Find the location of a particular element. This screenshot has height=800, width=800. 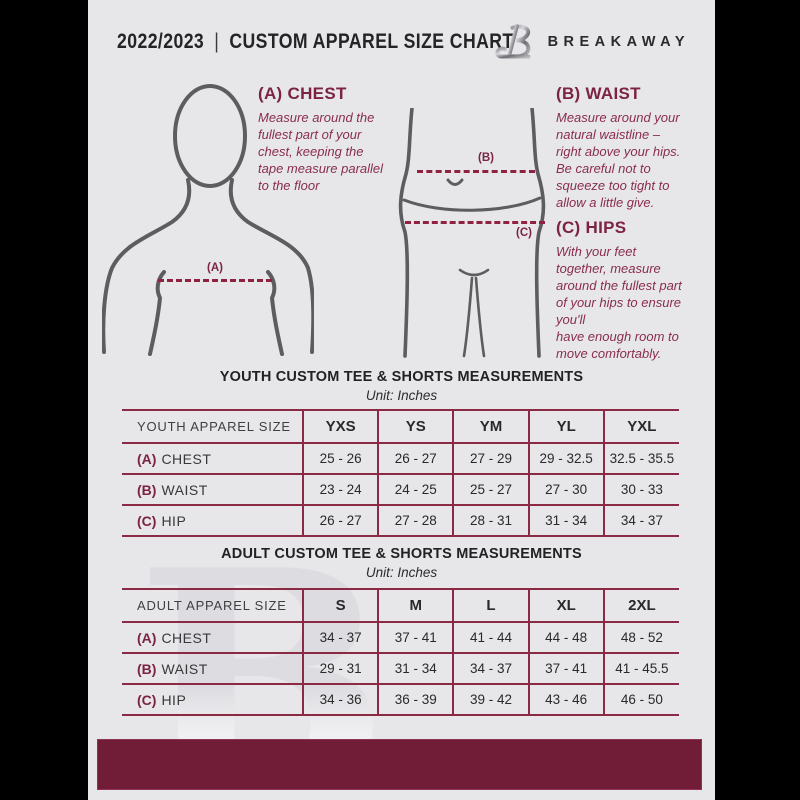

size-value: 29 - 31 is located at coordinates (340, 668).